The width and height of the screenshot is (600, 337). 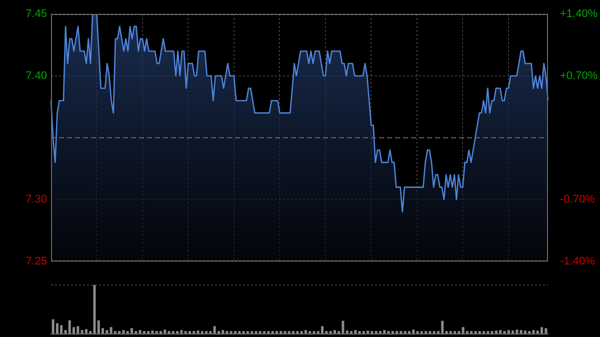 What do you see at coordinates (36, 14) in the screenshot?
I see `y-tick-label: 7.45` at bounding box center [36, 14].